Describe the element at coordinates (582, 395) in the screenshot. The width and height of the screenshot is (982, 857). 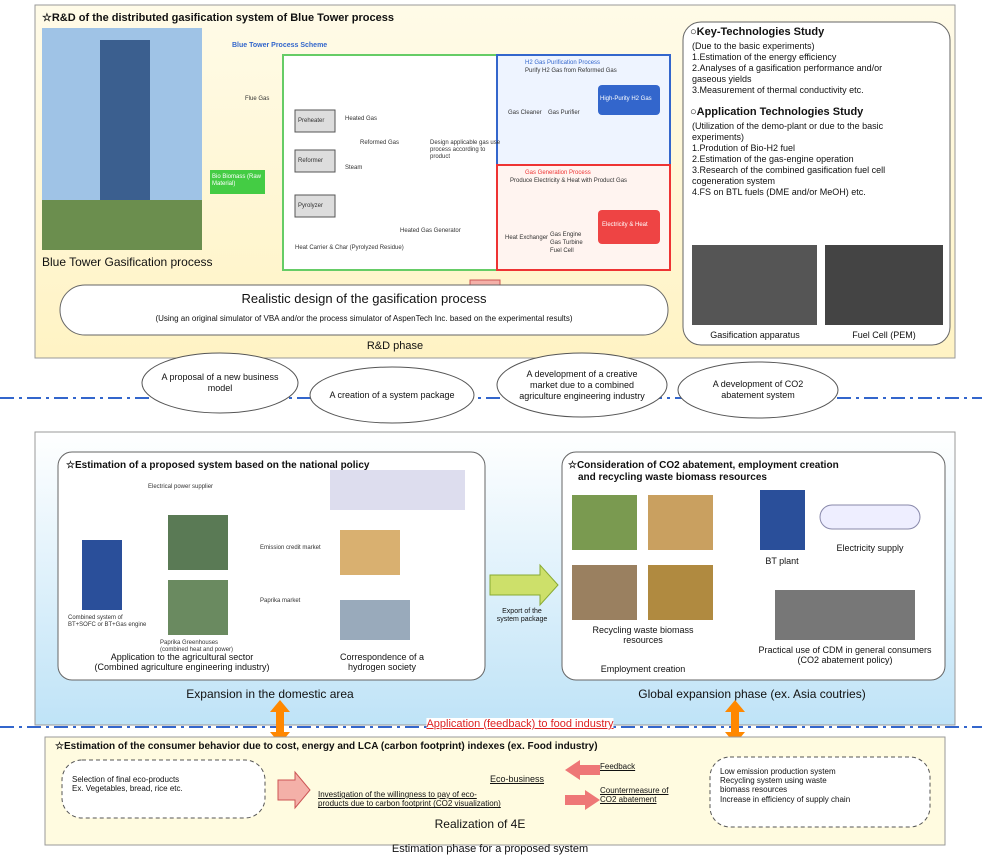
I see `outcome-line: agriculture engineering industry` at that location.